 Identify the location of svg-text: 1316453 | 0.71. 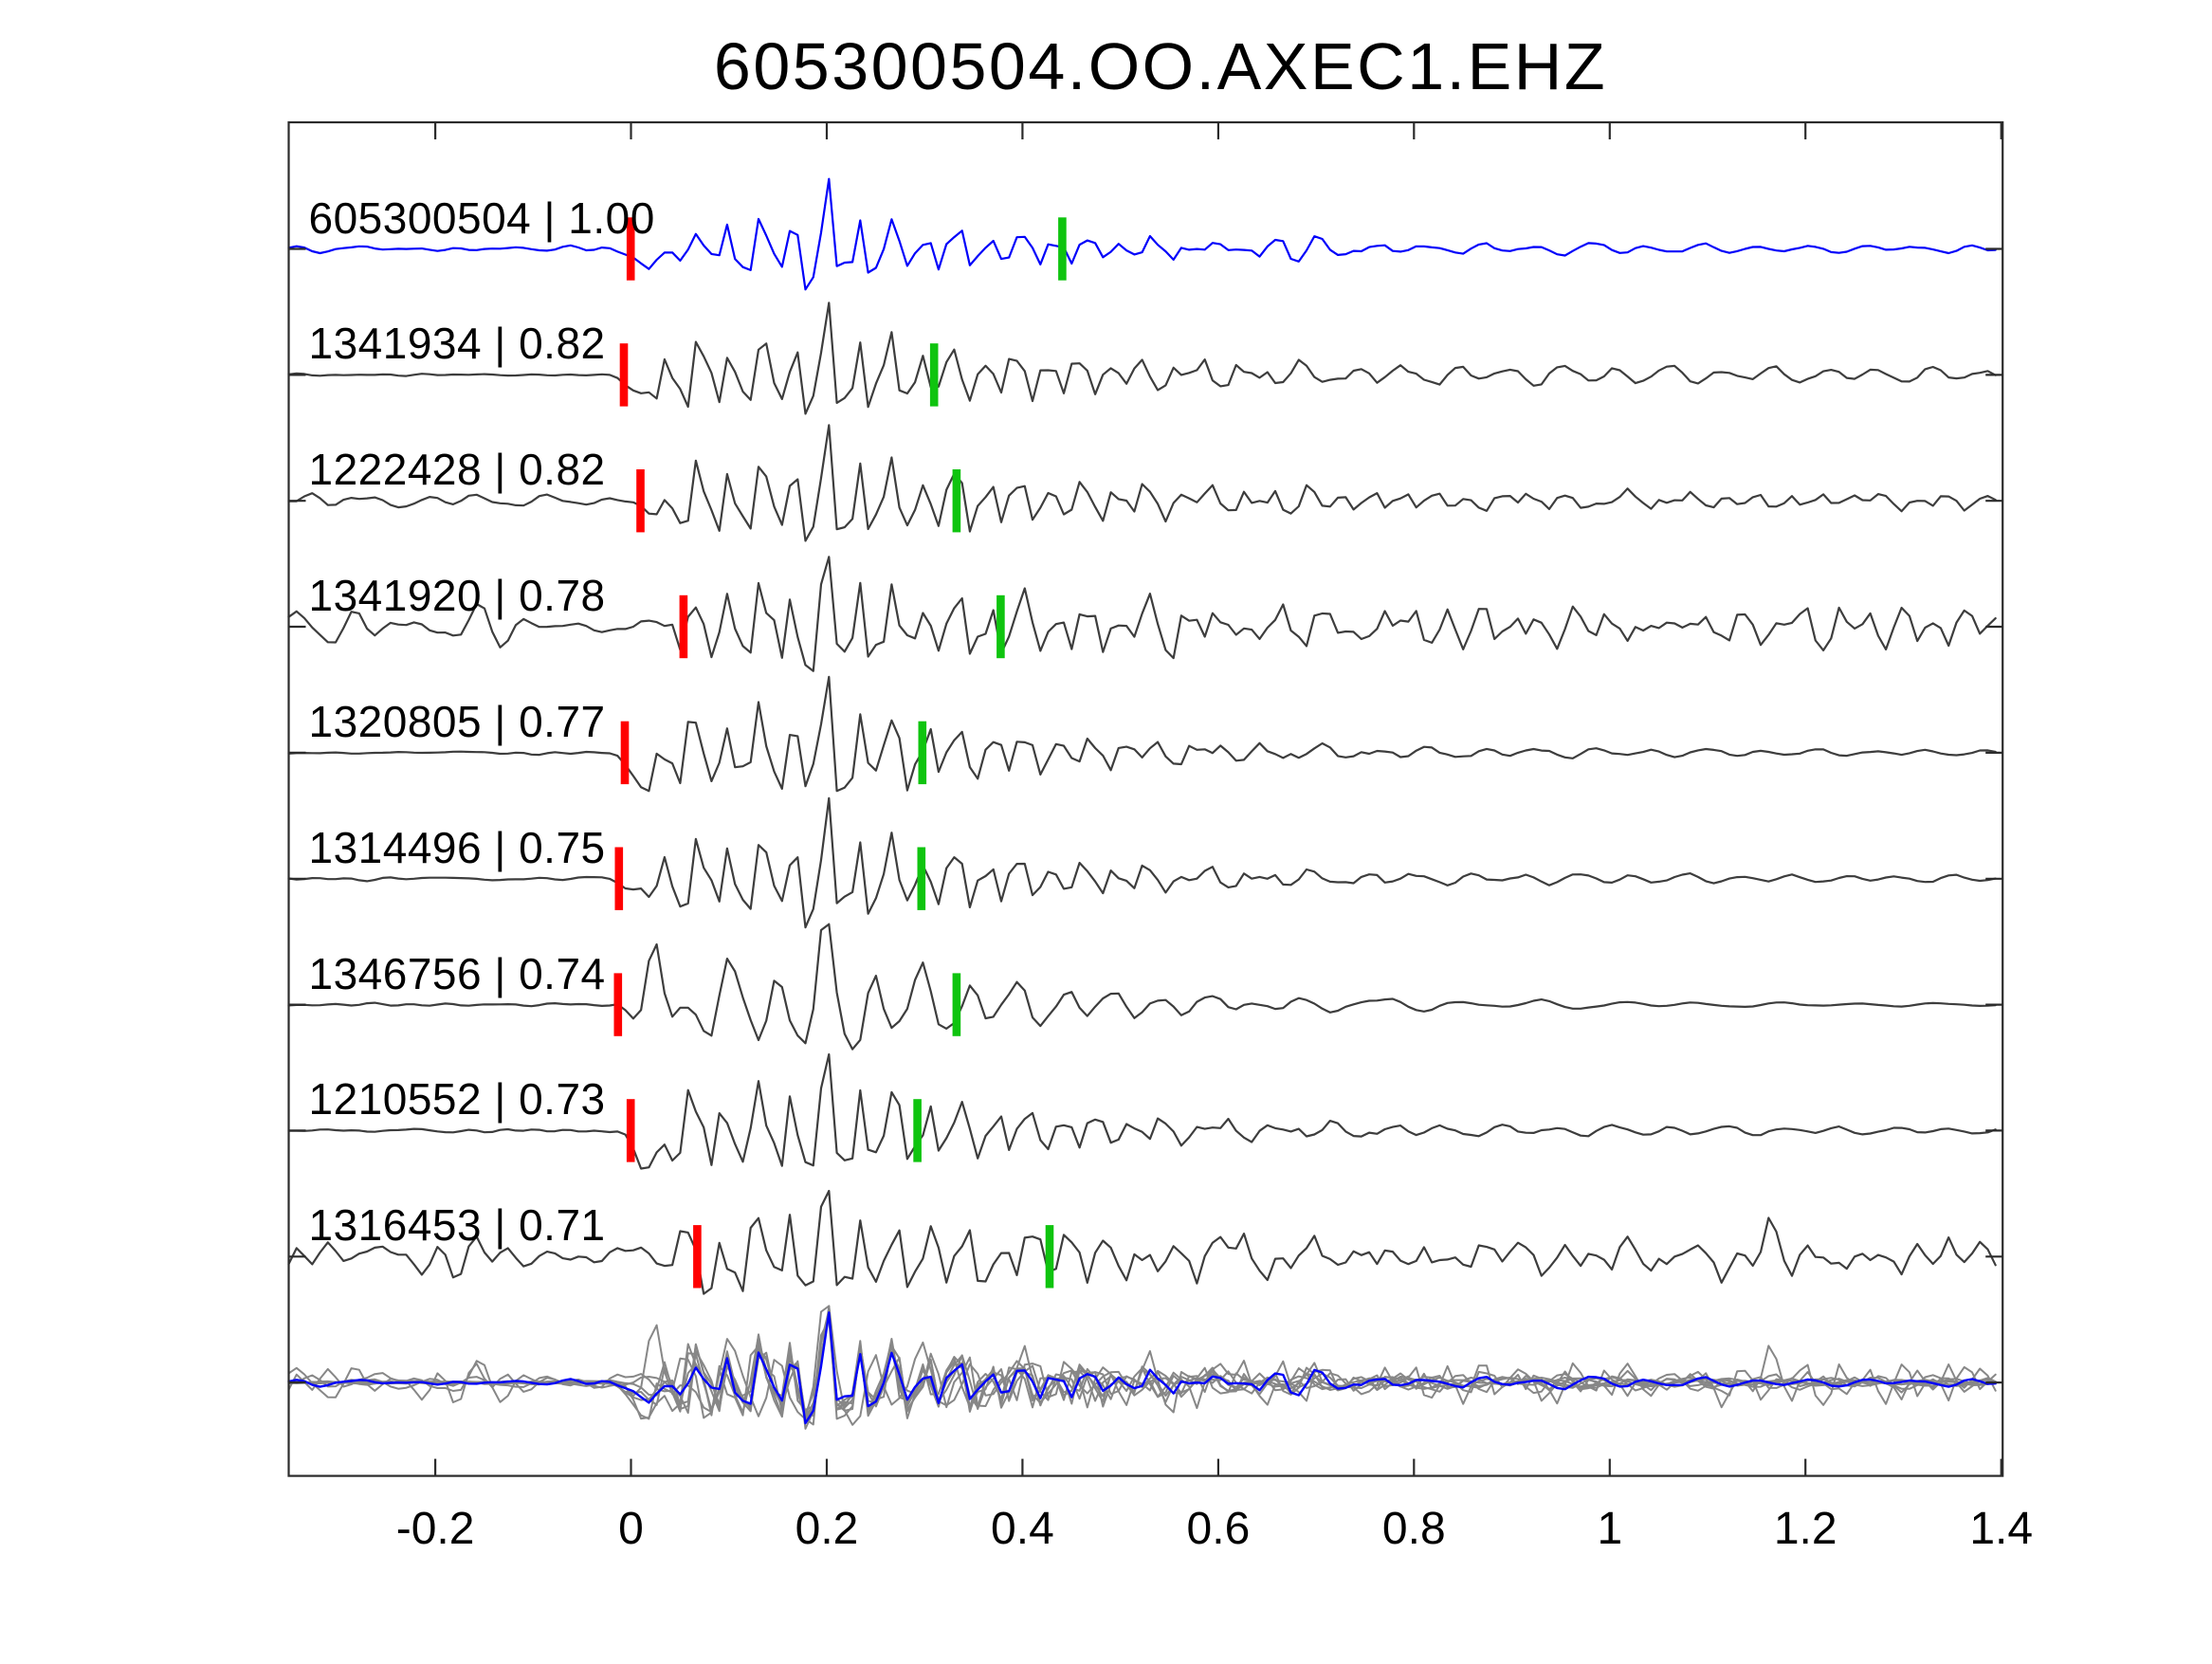
(457, 1225).